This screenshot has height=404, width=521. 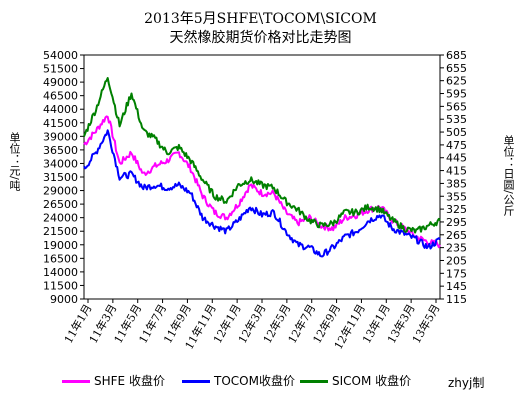 What do you see at coordinates (64, 299) in the screenshot?
I see `y-left-tick-label: 9000` at bounding box center [64, 299].